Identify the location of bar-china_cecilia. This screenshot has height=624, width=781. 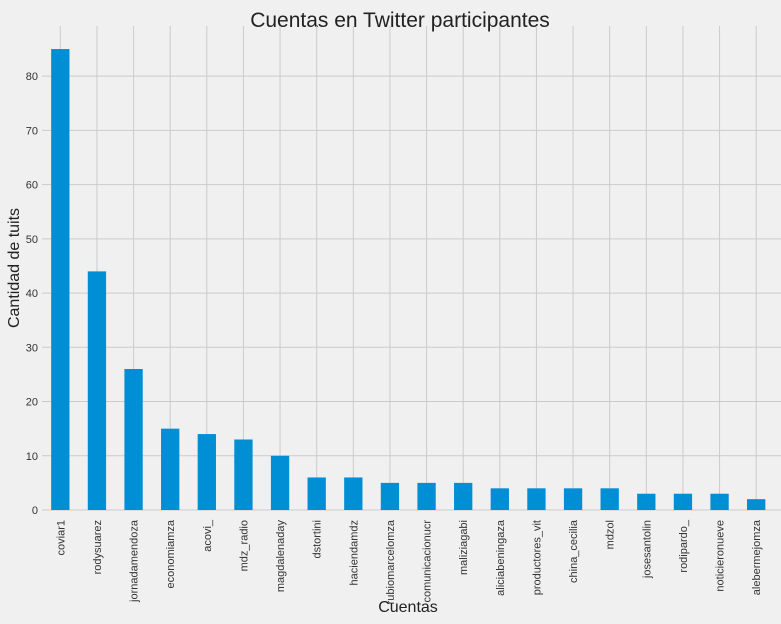
(573, 499).